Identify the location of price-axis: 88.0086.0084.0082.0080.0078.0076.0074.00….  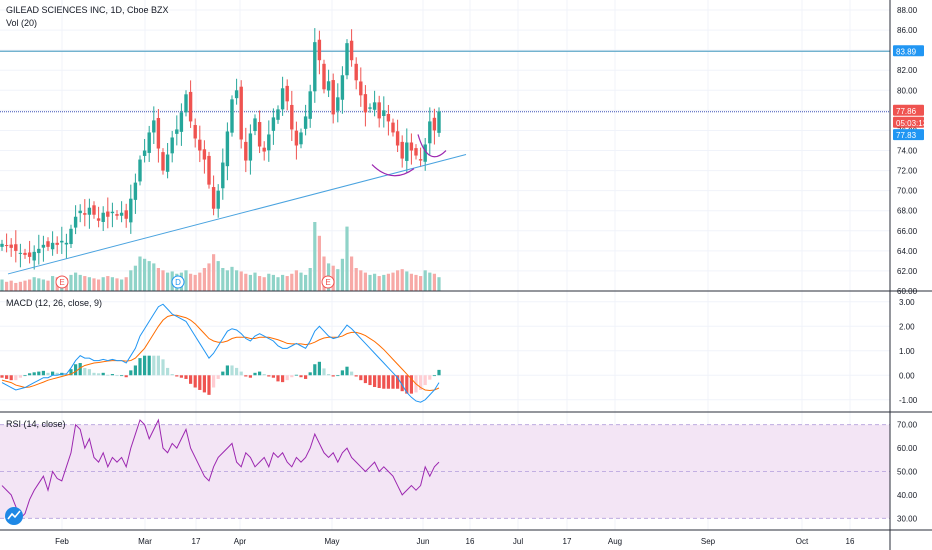
(910, 151).